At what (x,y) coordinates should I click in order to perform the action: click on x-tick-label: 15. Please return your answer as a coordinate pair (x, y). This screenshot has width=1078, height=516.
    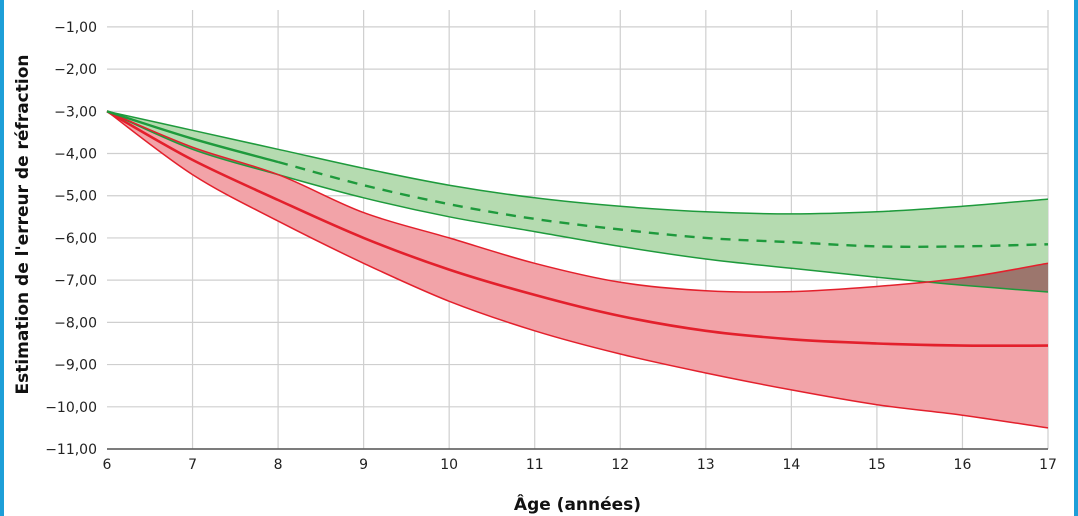
    Looking at the image, I should click on (877, 465).